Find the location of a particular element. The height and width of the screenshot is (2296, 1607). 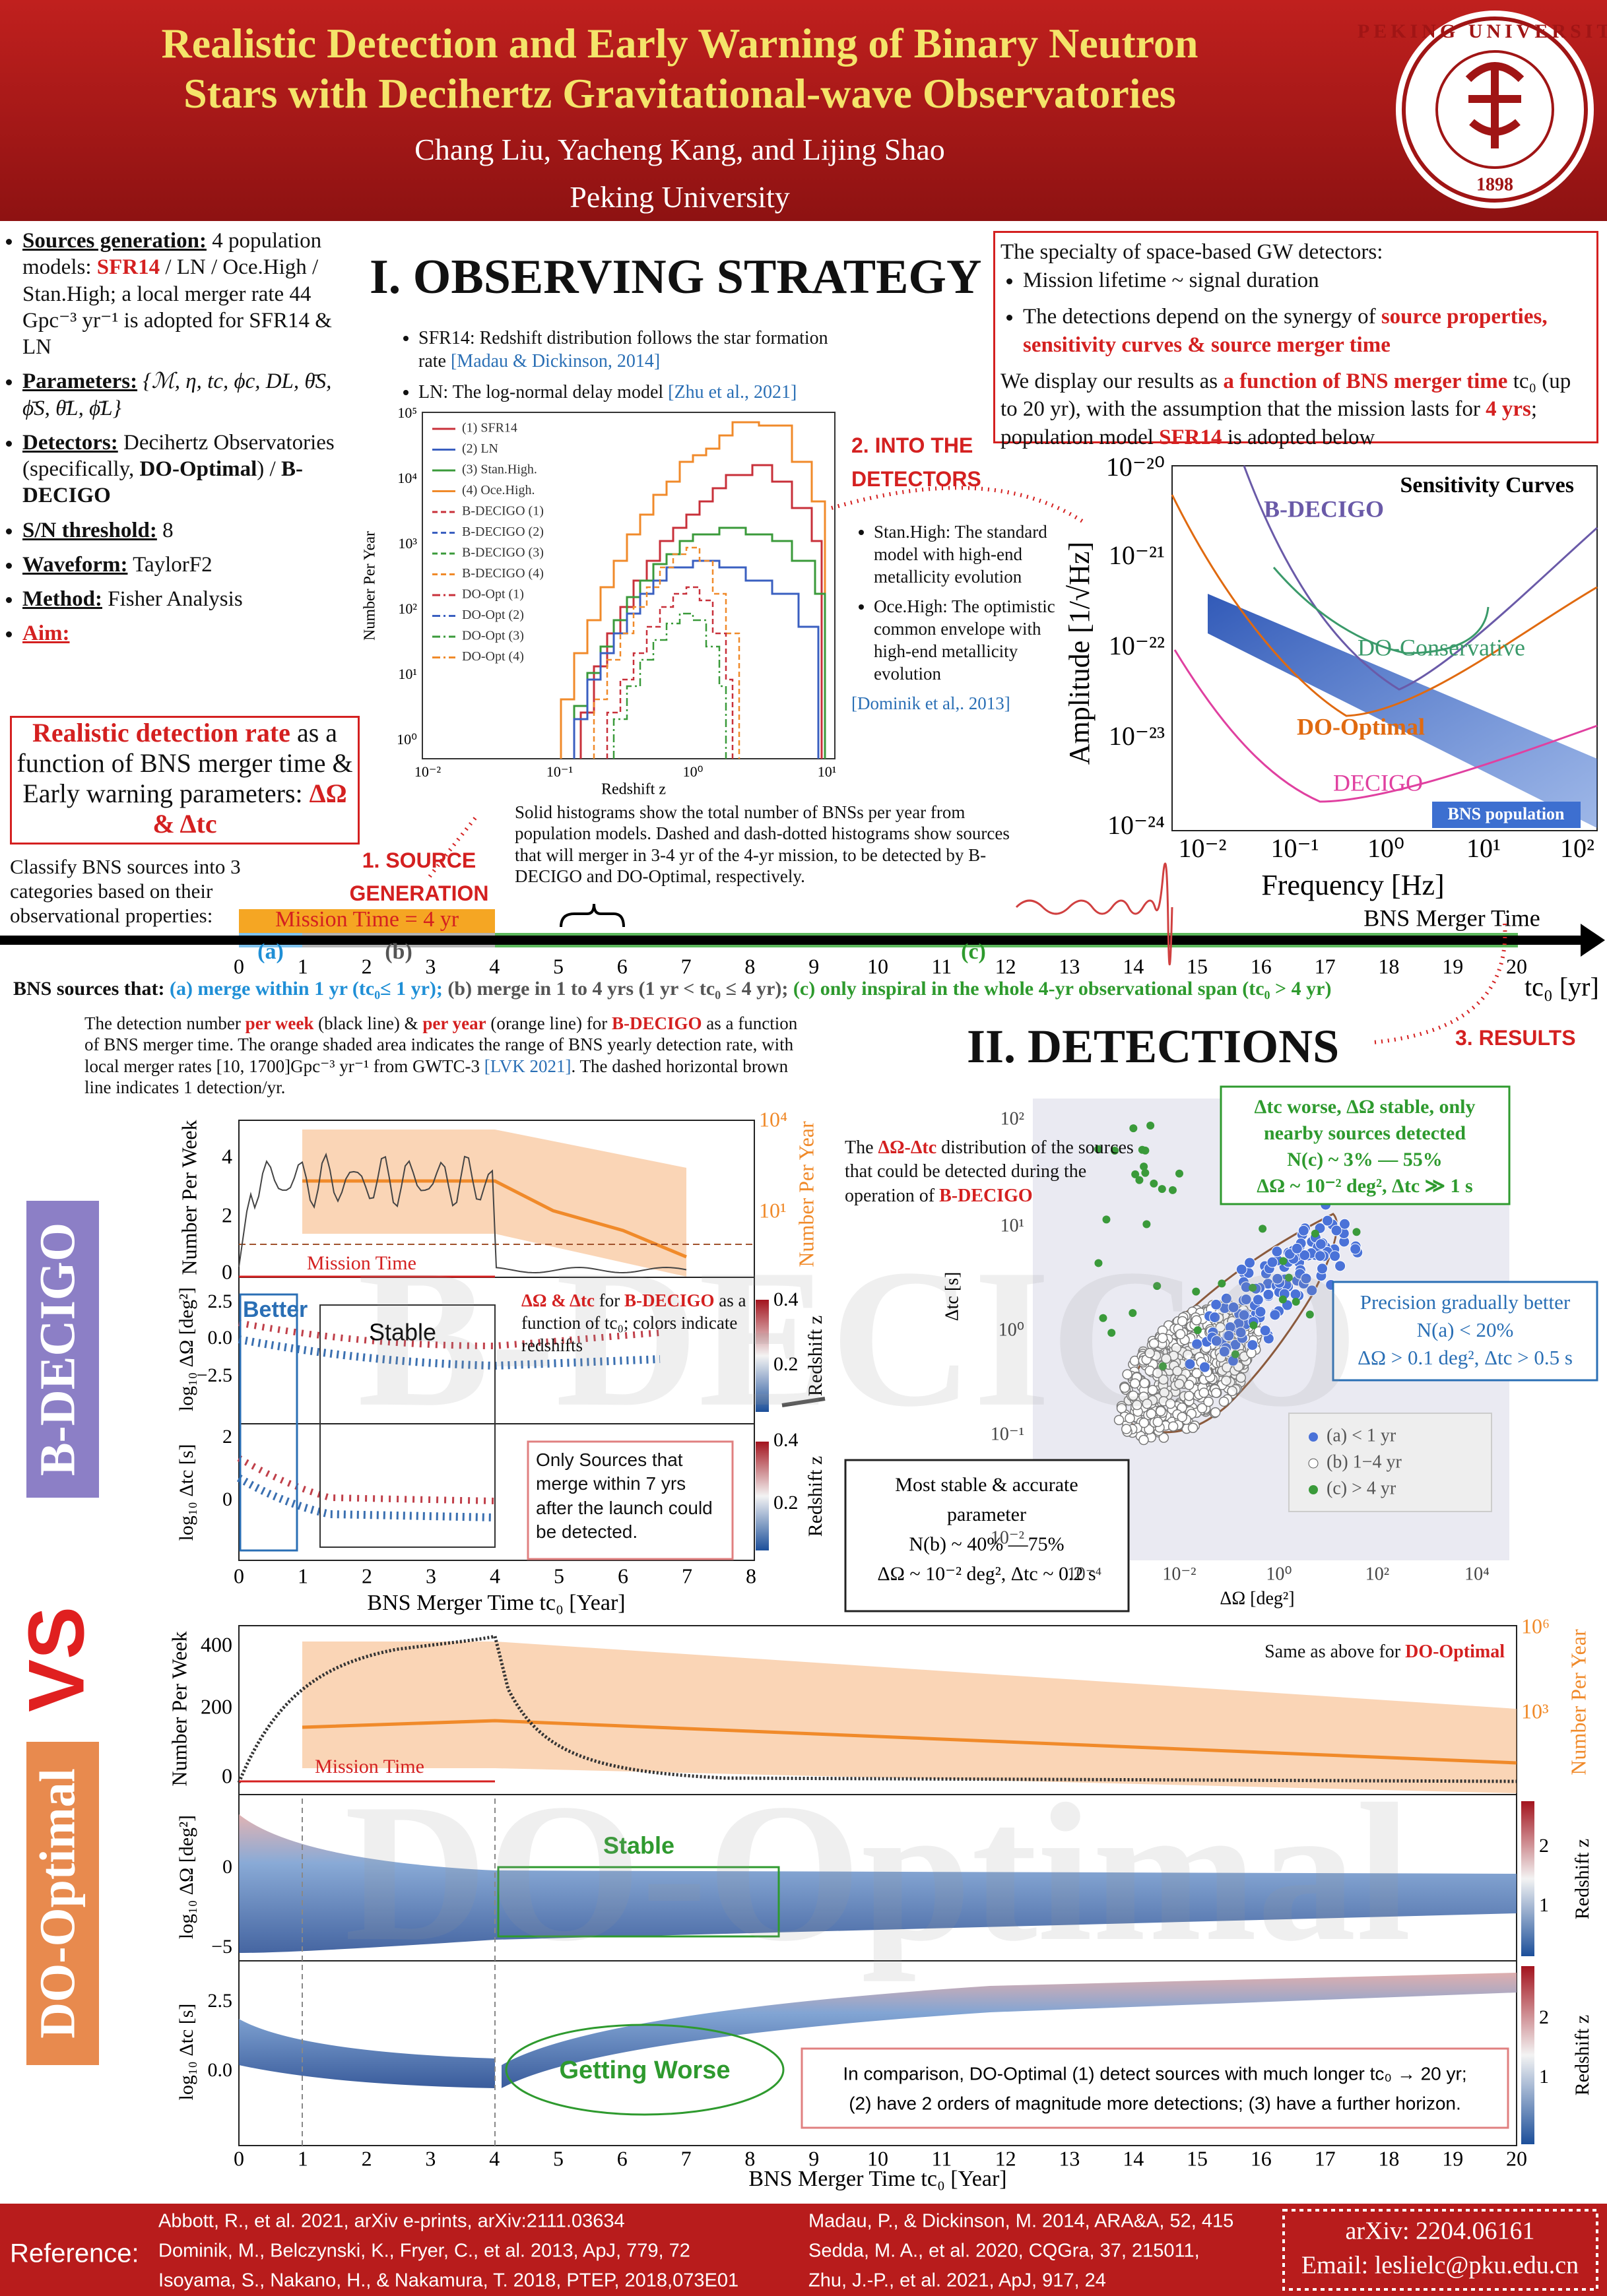

list-item: Waveform: TaylorF2 is located at coordinates (192, 565).